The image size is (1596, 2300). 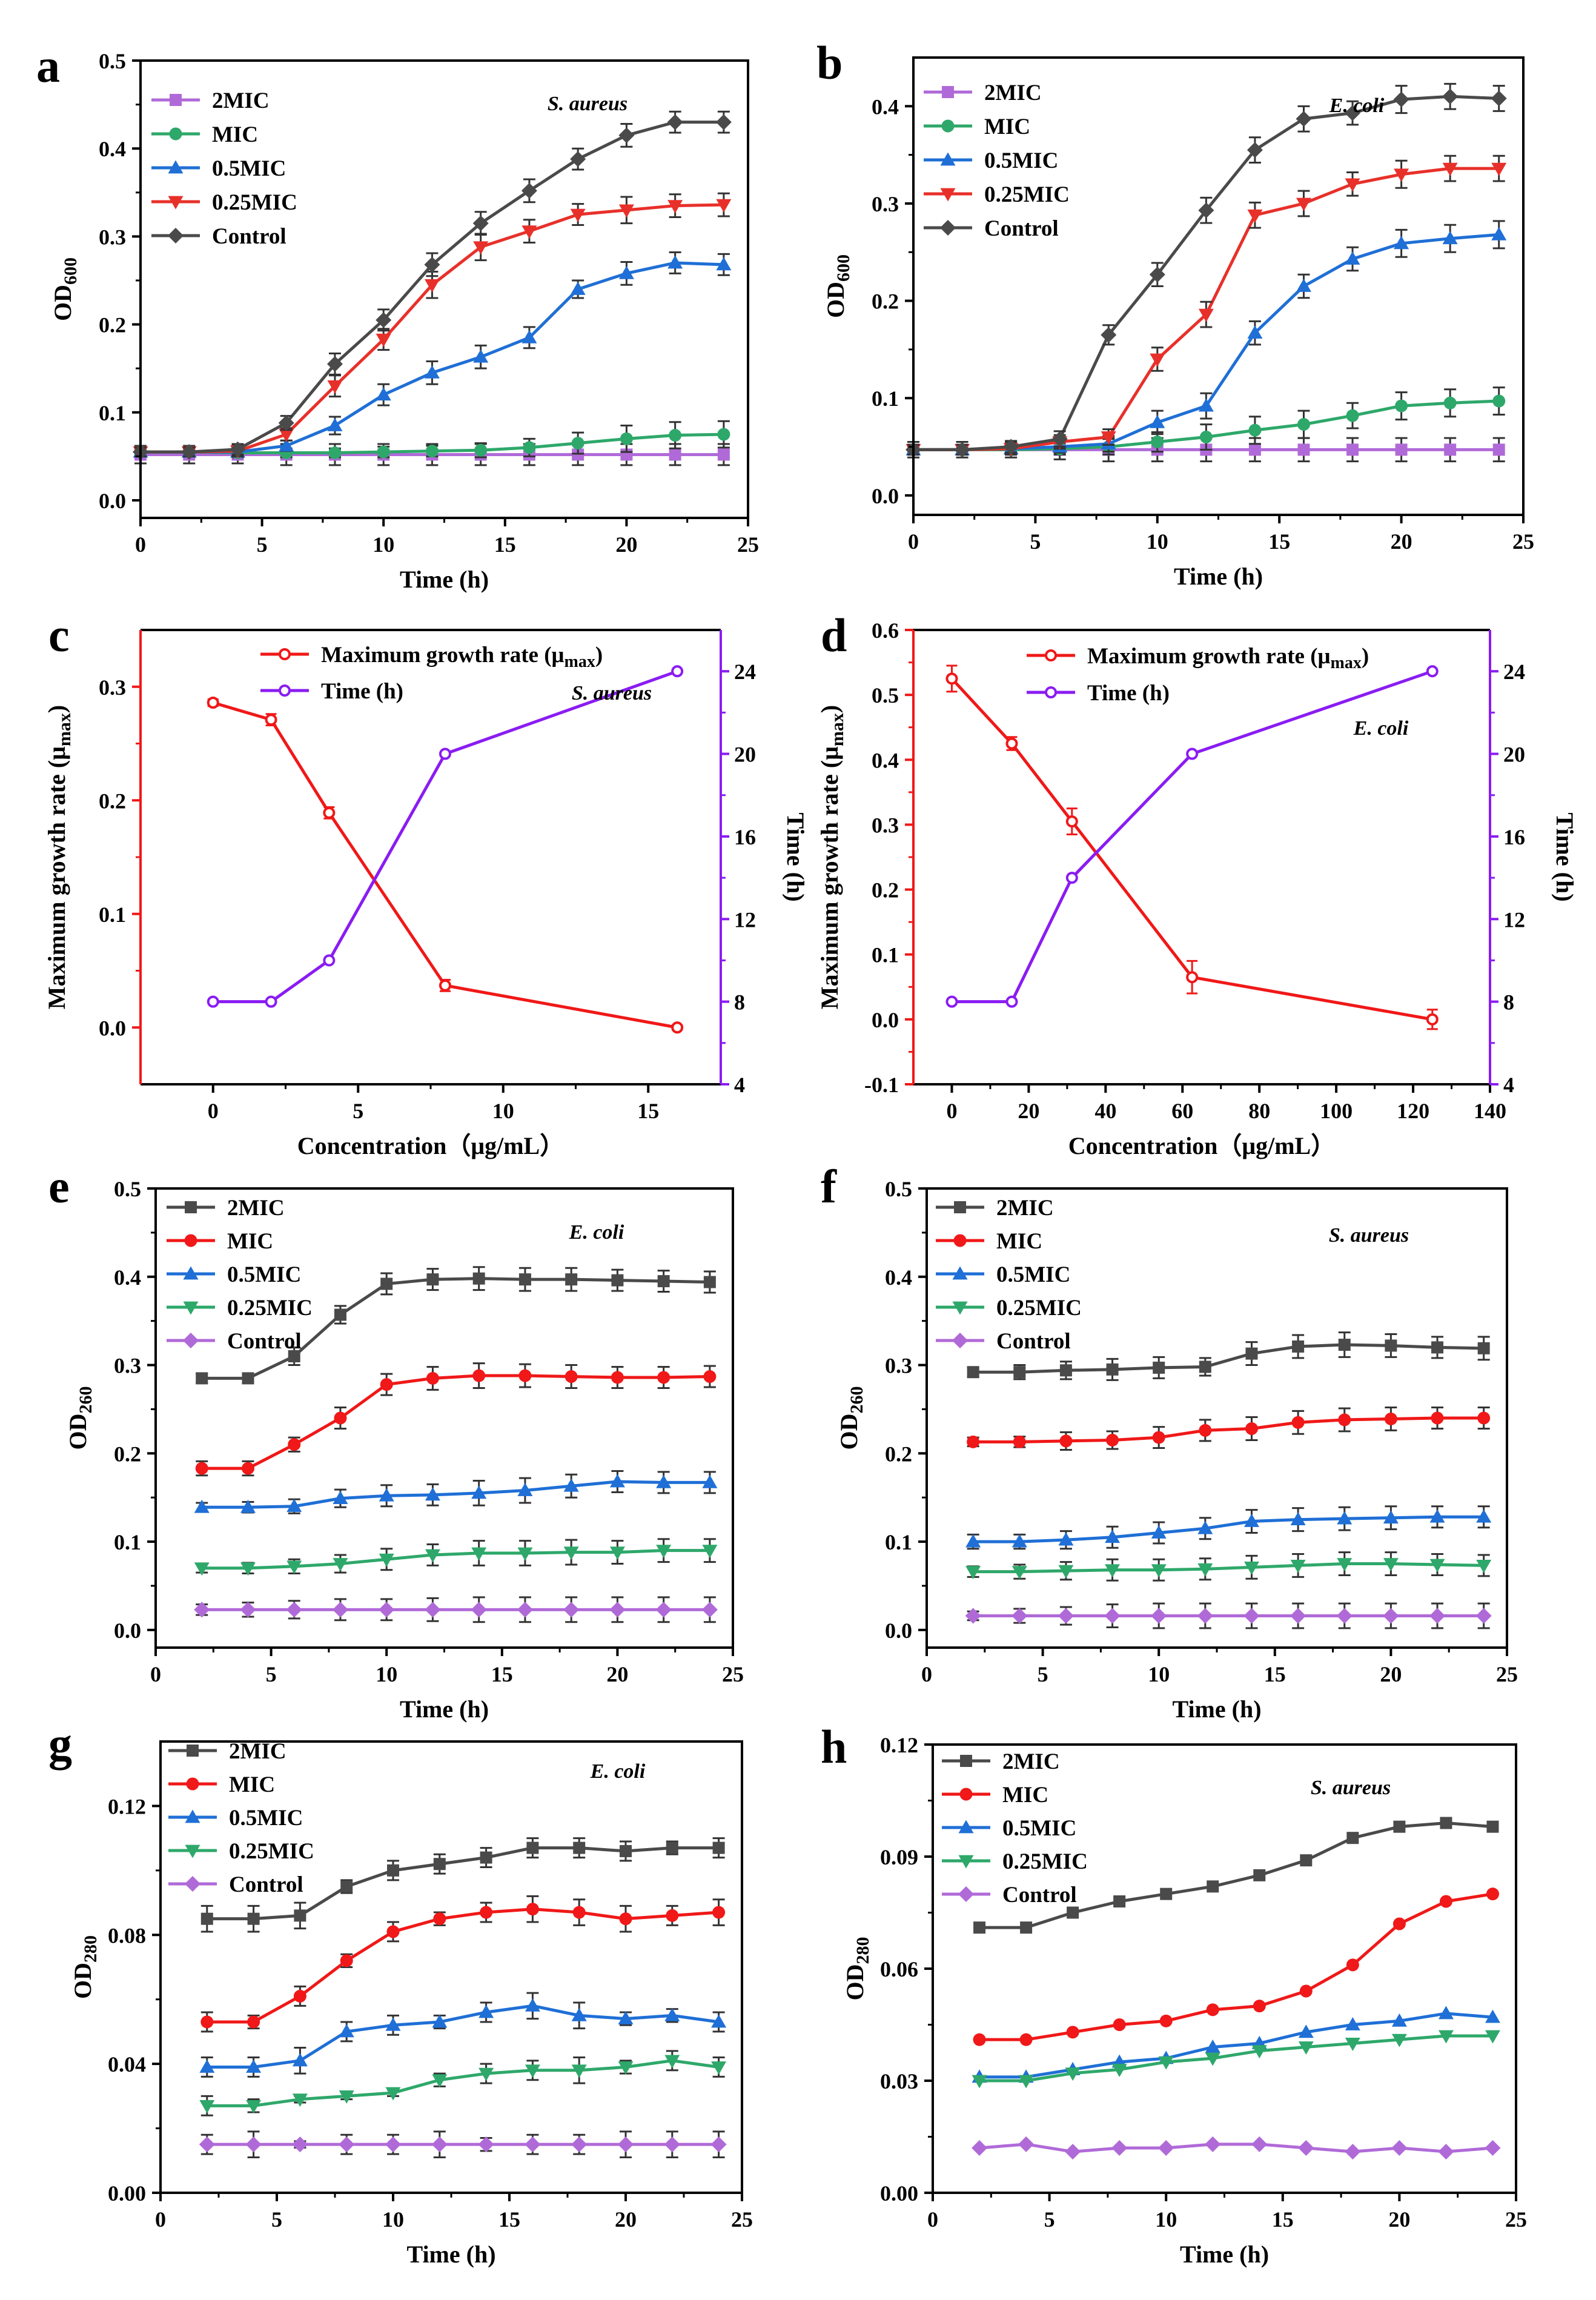 I want to click on panel-h-ytick-label: 0.06, so click(x=899, y=1969).